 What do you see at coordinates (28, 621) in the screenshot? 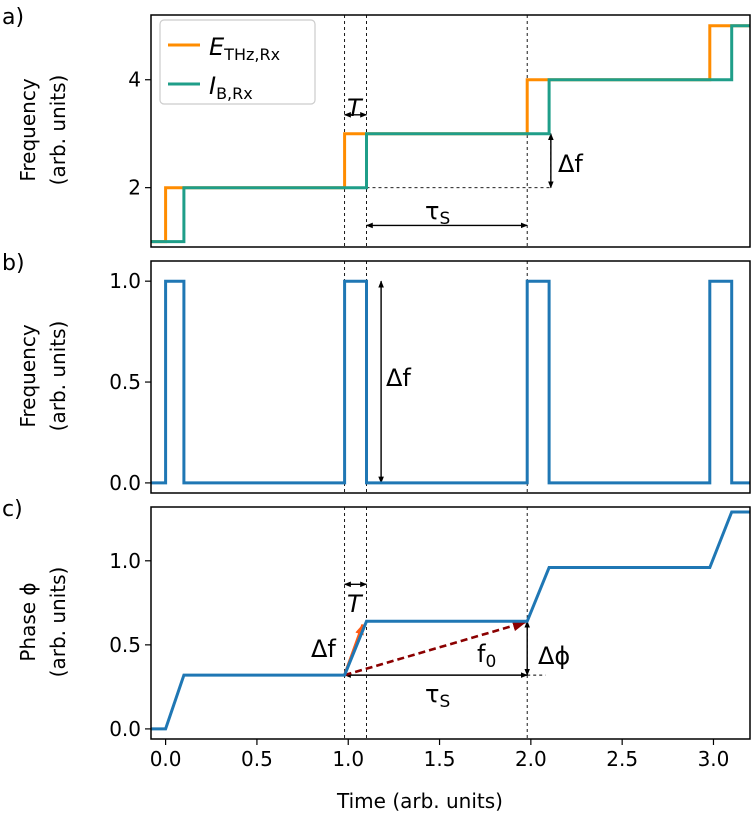
I see `panel-c-ylabel: Phase ϕ` at bounding box center [28, 621].